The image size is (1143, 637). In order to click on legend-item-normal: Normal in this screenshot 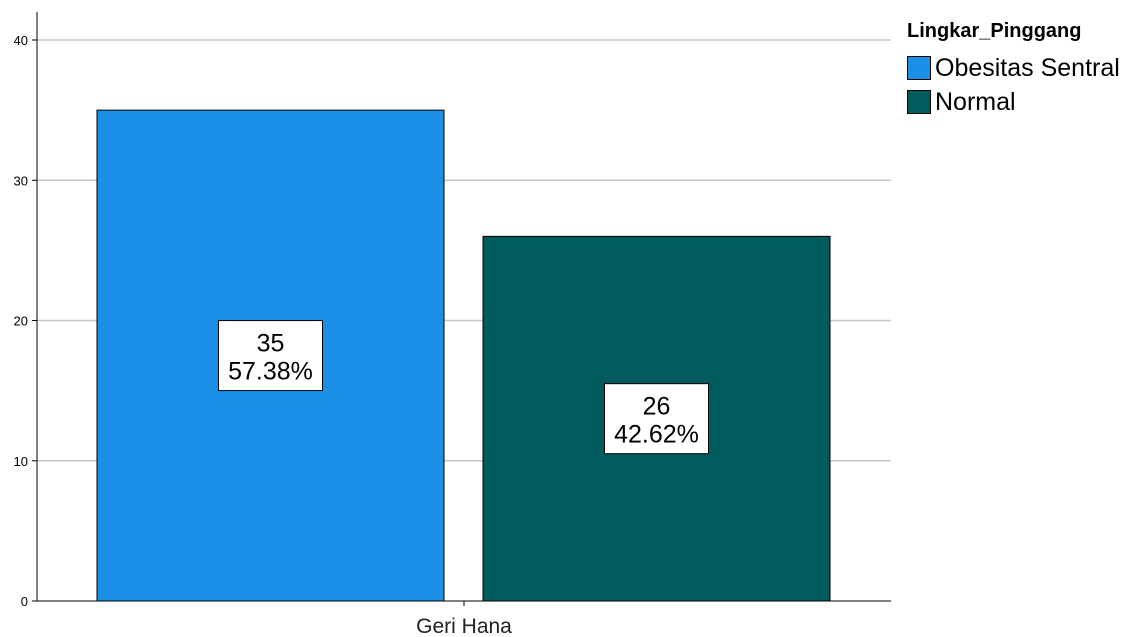, I will do `click(1013, 102)`.